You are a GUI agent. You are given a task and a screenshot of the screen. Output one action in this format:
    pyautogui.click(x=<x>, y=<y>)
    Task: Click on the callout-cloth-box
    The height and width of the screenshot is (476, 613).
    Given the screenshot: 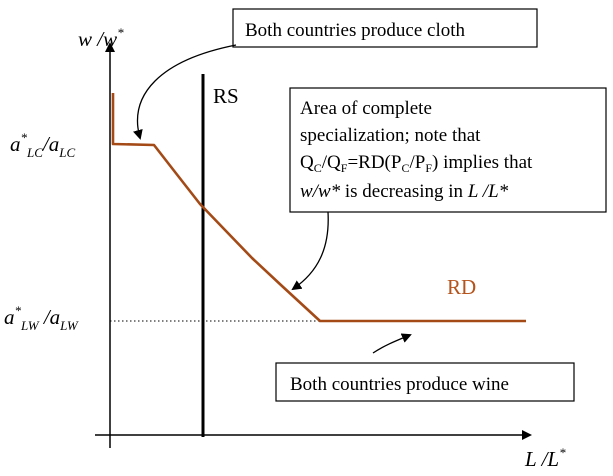 What is the action you would take?
    pyautogui.click(x=385, y=28)
    